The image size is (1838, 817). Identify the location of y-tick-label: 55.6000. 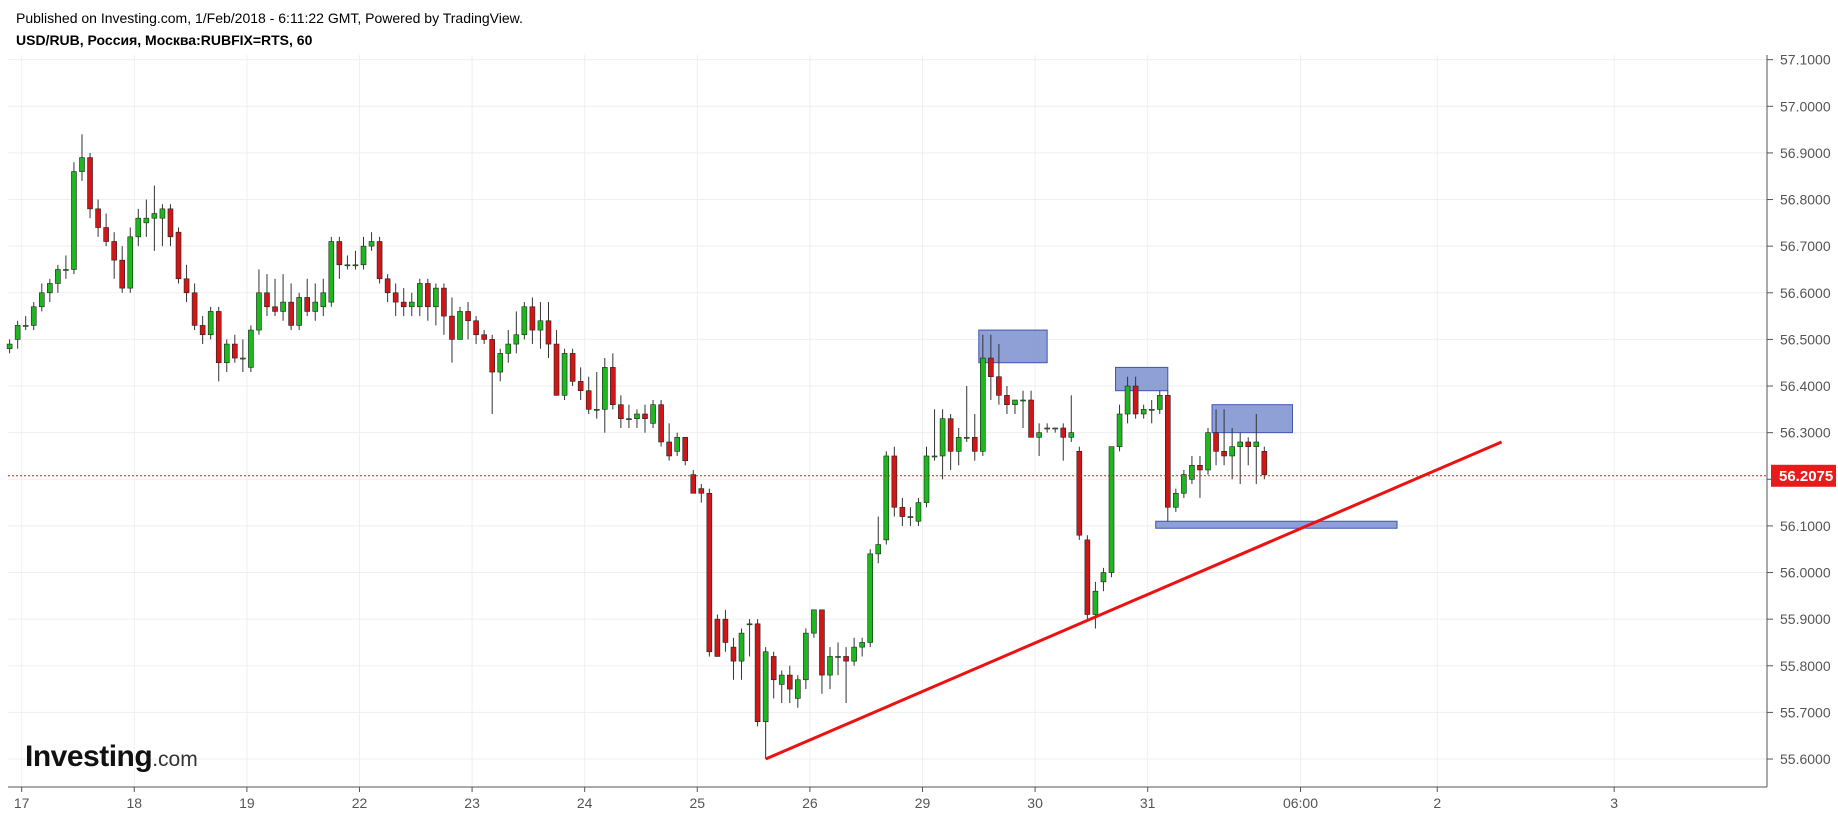
(1805, 759).